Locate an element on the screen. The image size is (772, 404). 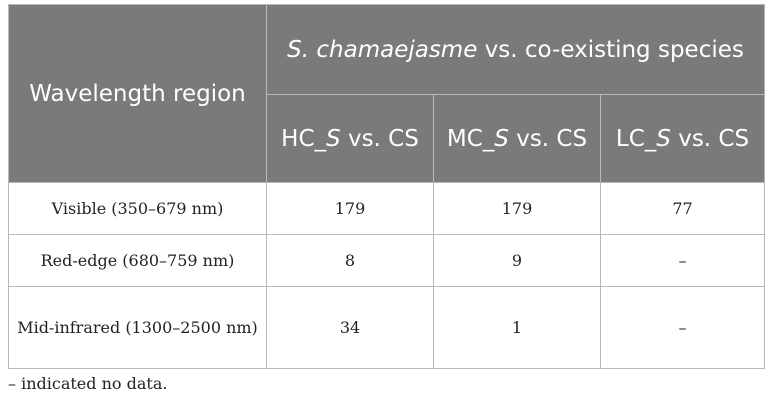
header-species-comparison: S. chamaejasme vs. co-existing species is located at coordinates (515, 49).